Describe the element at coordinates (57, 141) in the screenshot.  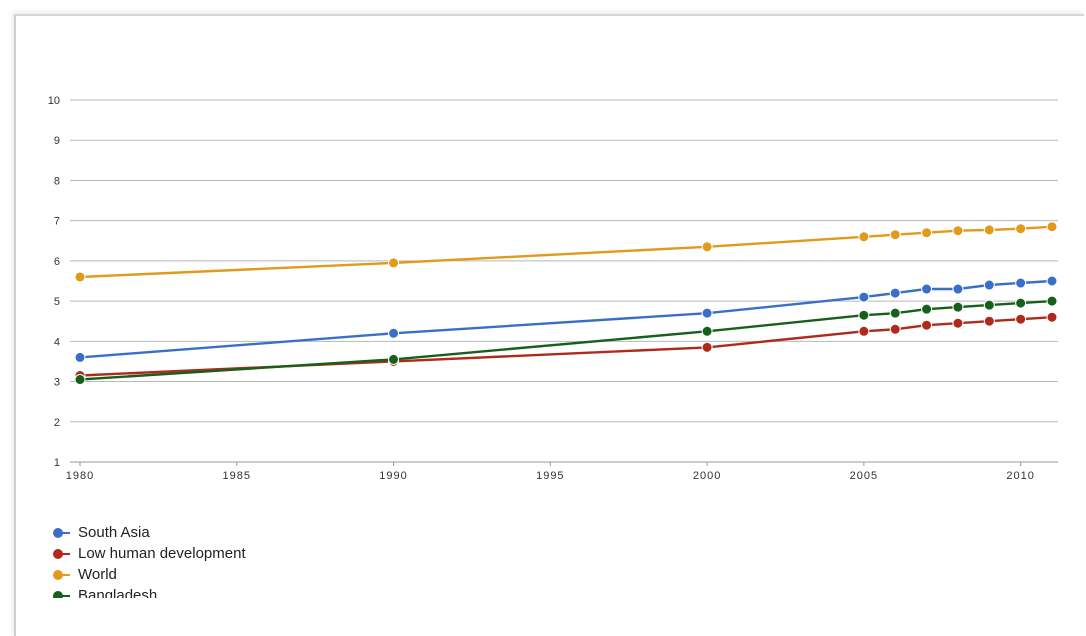
I see `y-tick-label: 9` at that location.